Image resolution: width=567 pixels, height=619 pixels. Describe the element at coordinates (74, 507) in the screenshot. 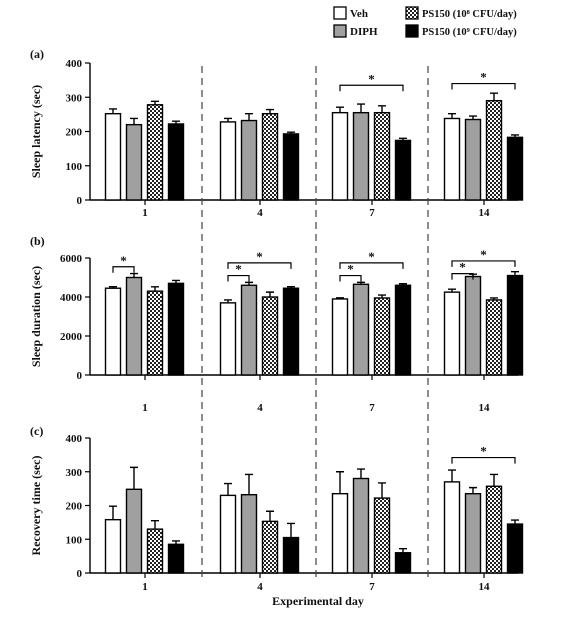

I see `y-tick-label-c-2: 200` at that location.